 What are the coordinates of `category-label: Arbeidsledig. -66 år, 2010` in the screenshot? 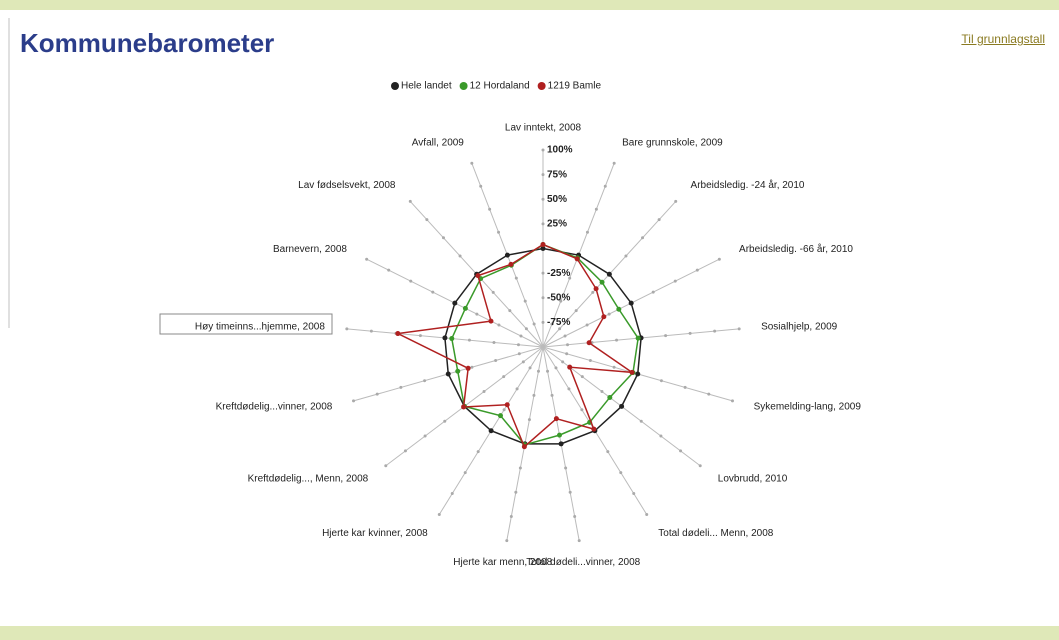 It's located at (796, 249).